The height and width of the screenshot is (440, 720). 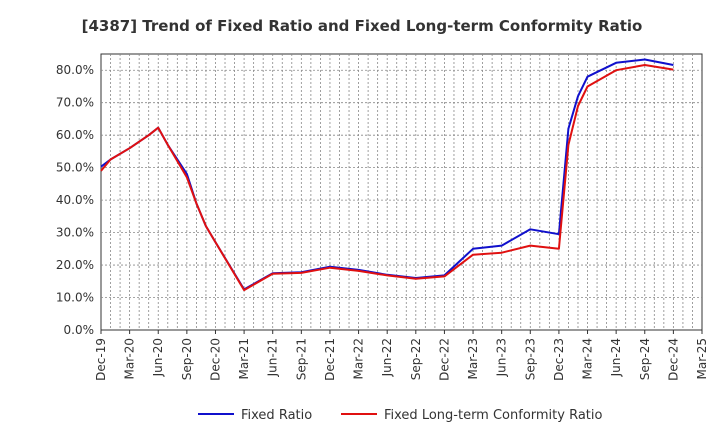 I want to click on y-tick-label: 40.0%, so click(x=75, y=200).